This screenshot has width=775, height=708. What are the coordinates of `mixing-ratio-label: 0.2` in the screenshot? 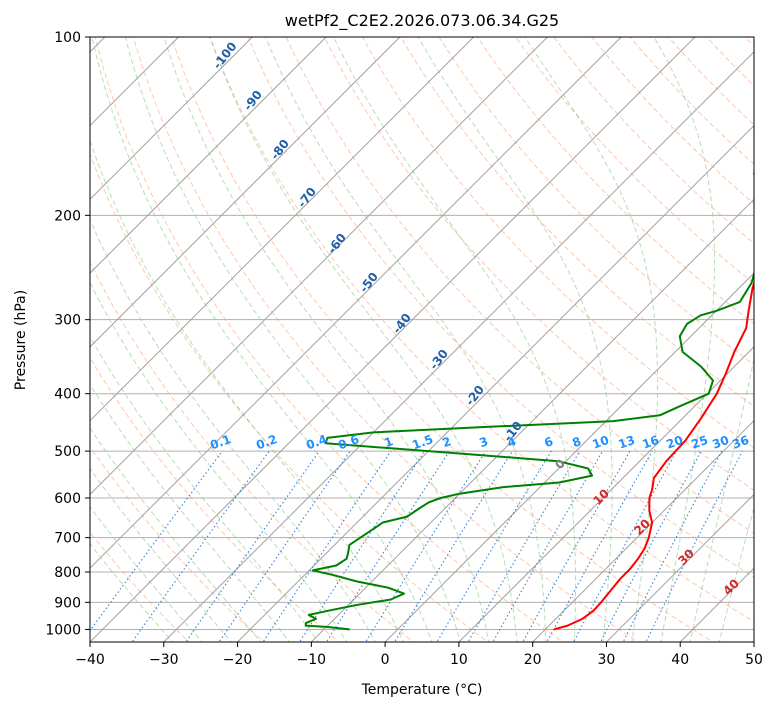 It's located at (266, 442).